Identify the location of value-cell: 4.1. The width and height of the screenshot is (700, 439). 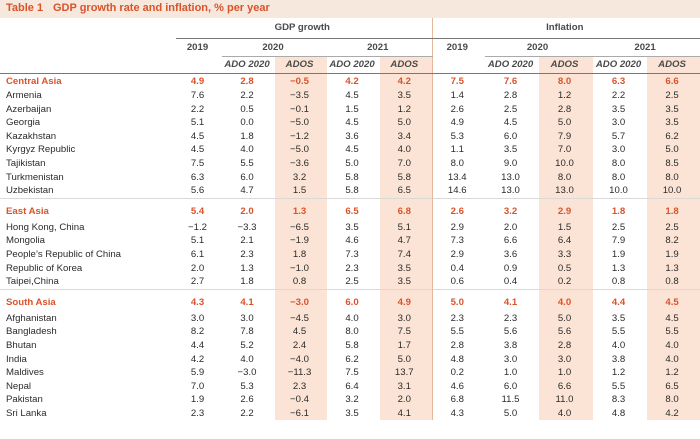
(406, 413).